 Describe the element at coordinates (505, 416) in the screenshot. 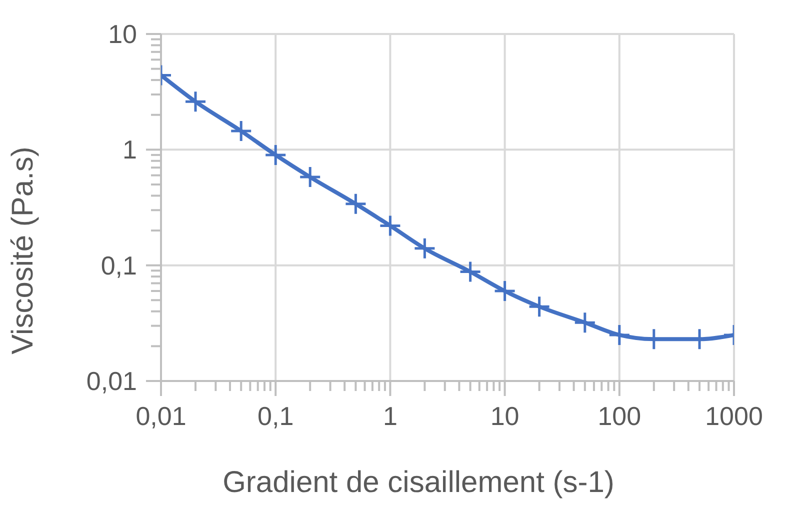

I see `x-tick-label: 10` at that location.